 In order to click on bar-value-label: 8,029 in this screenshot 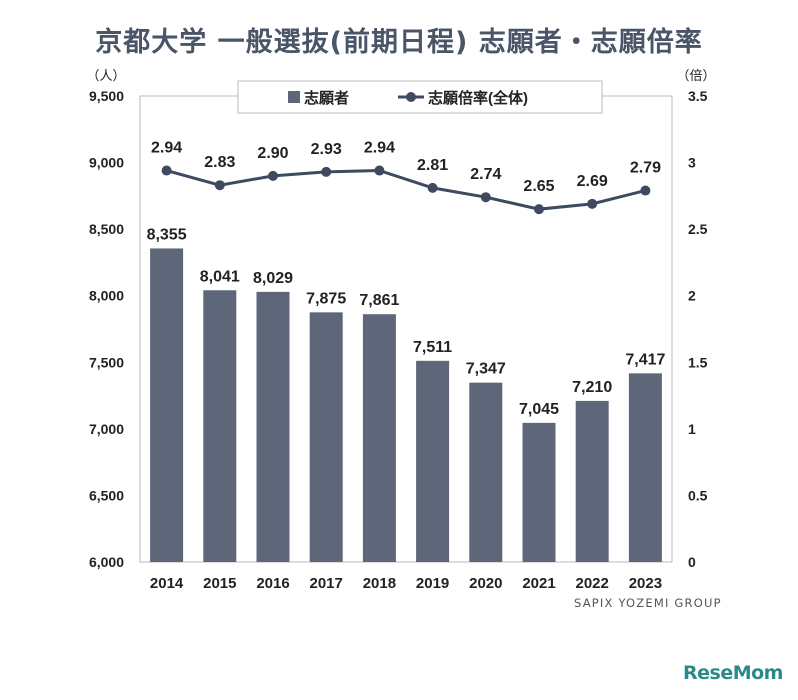, I will do `click(273, 278)`.